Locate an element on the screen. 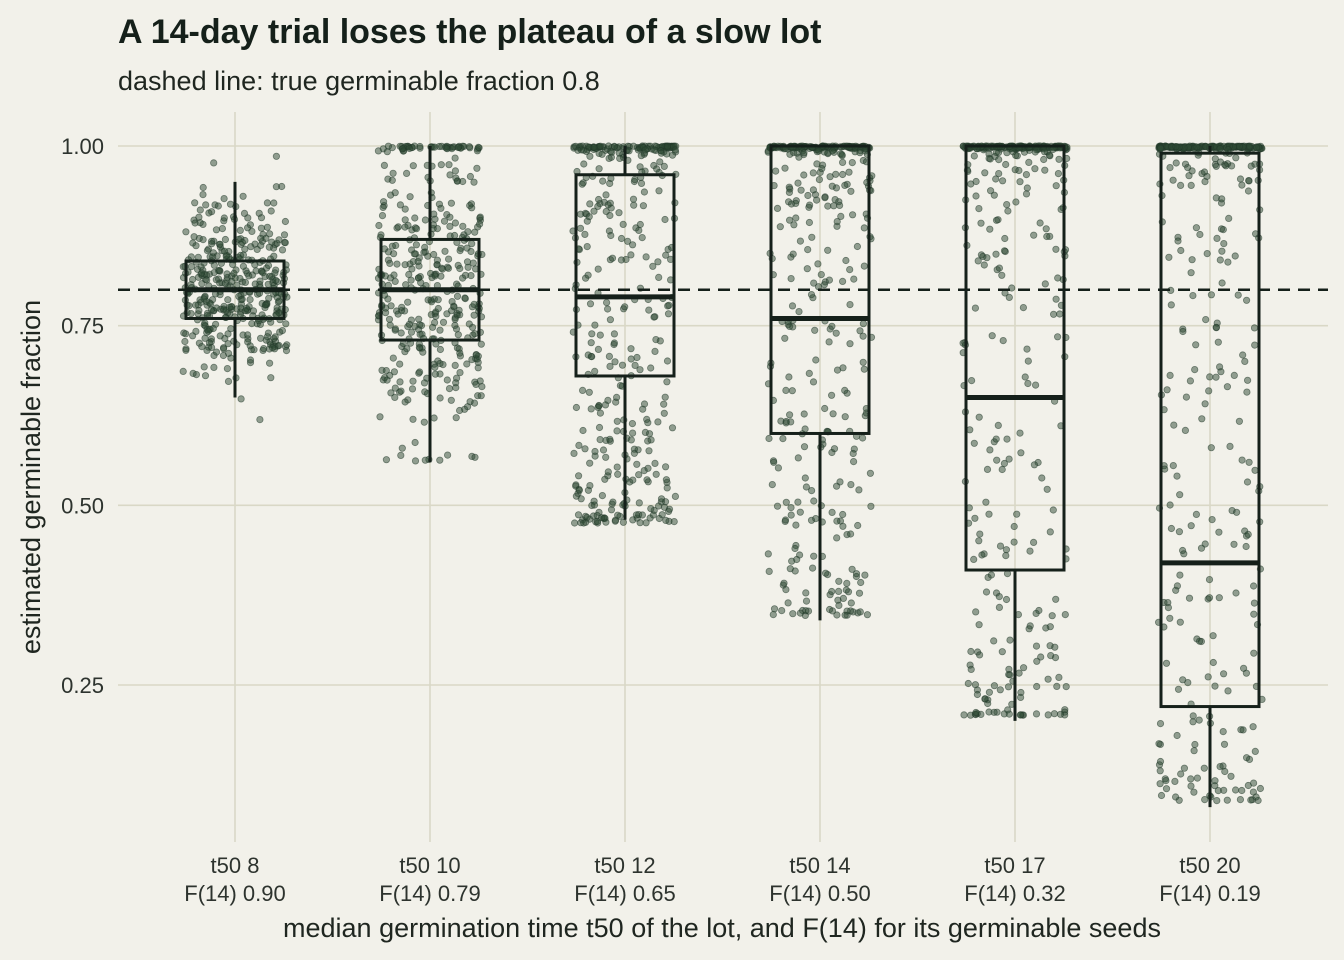 The width and height of the screenshot is (1344, 960). x-tick-label-f14: F(14) 0.90 is located at coordinates (235, 893).